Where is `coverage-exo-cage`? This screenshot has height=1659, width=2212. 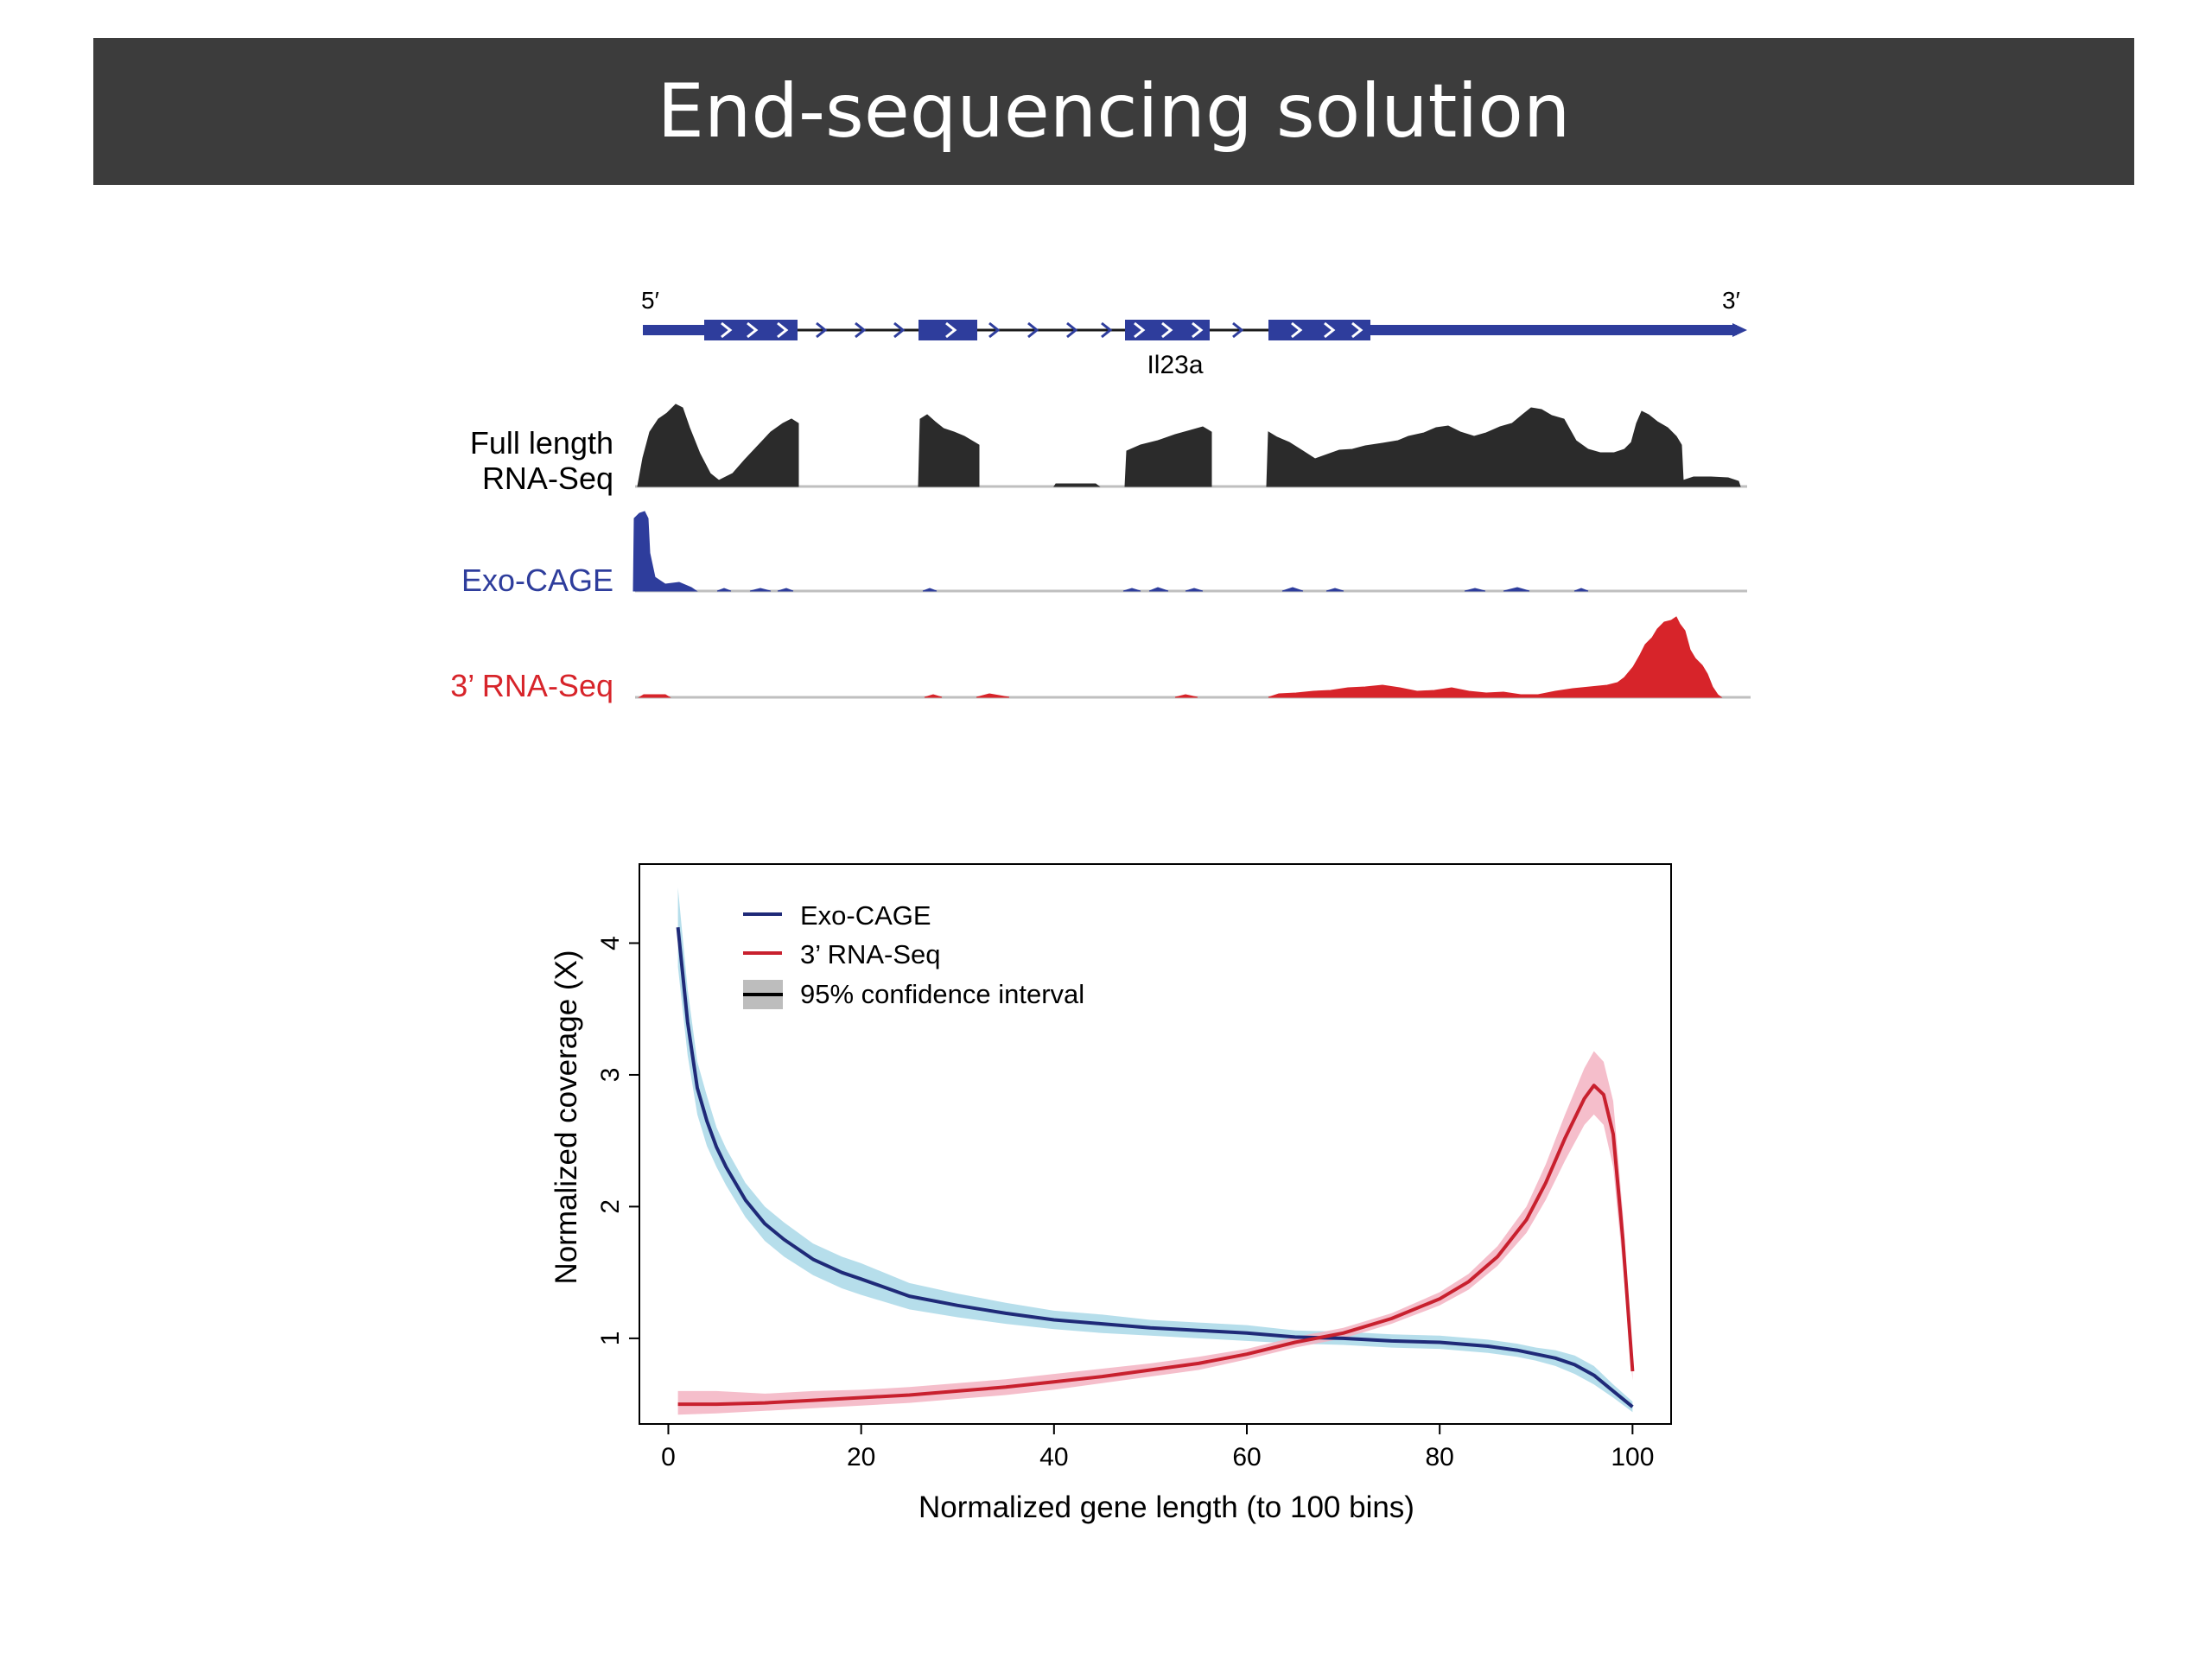 coverage-exo-cage is located at coordinates (1110, 551).